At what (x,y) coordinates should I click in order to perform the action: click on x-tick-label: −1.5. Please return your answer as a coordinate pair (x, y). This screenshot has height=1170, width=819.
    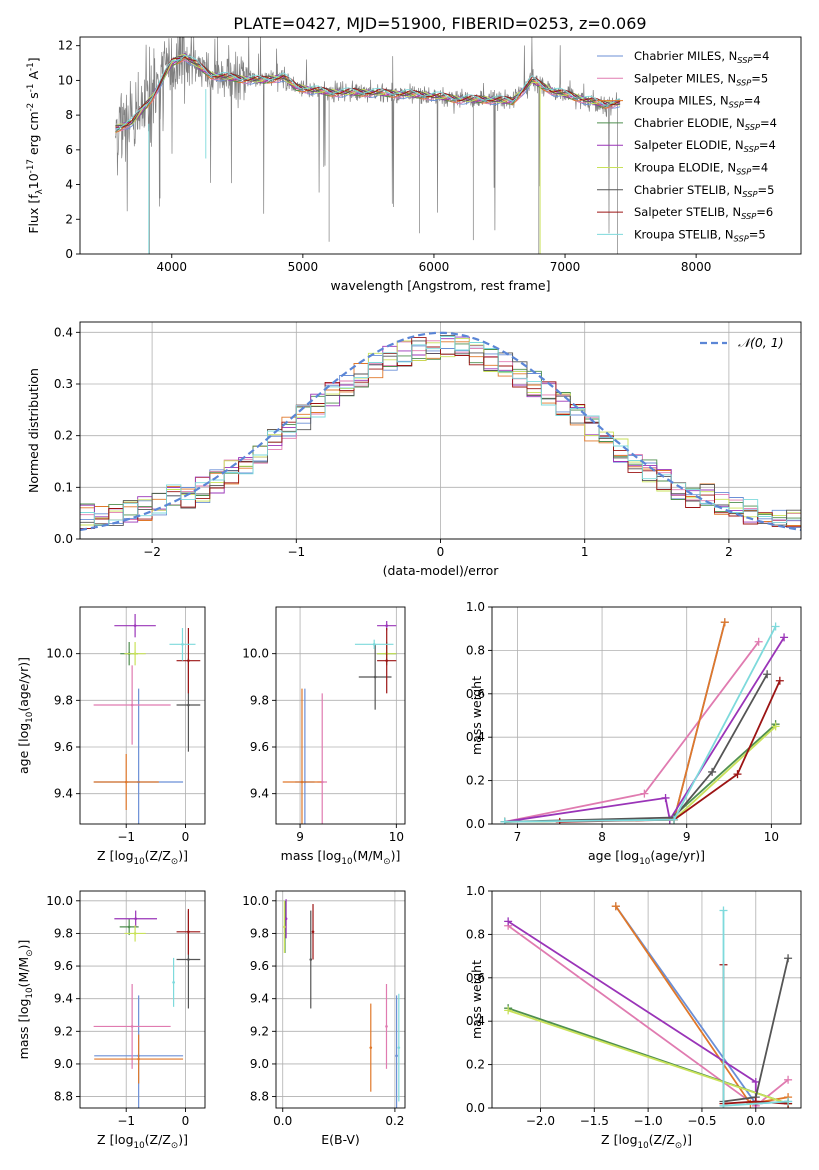
    Looking at the image, I should click on (594, 1121).